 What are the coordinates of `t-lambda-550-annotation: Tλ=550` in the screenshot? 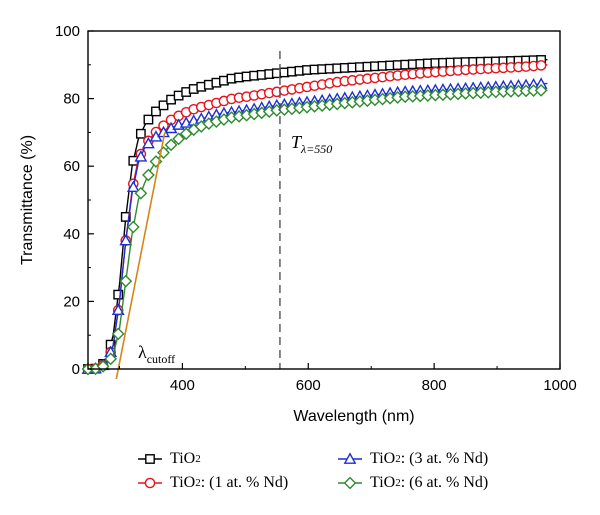 It's located at (311, 144).